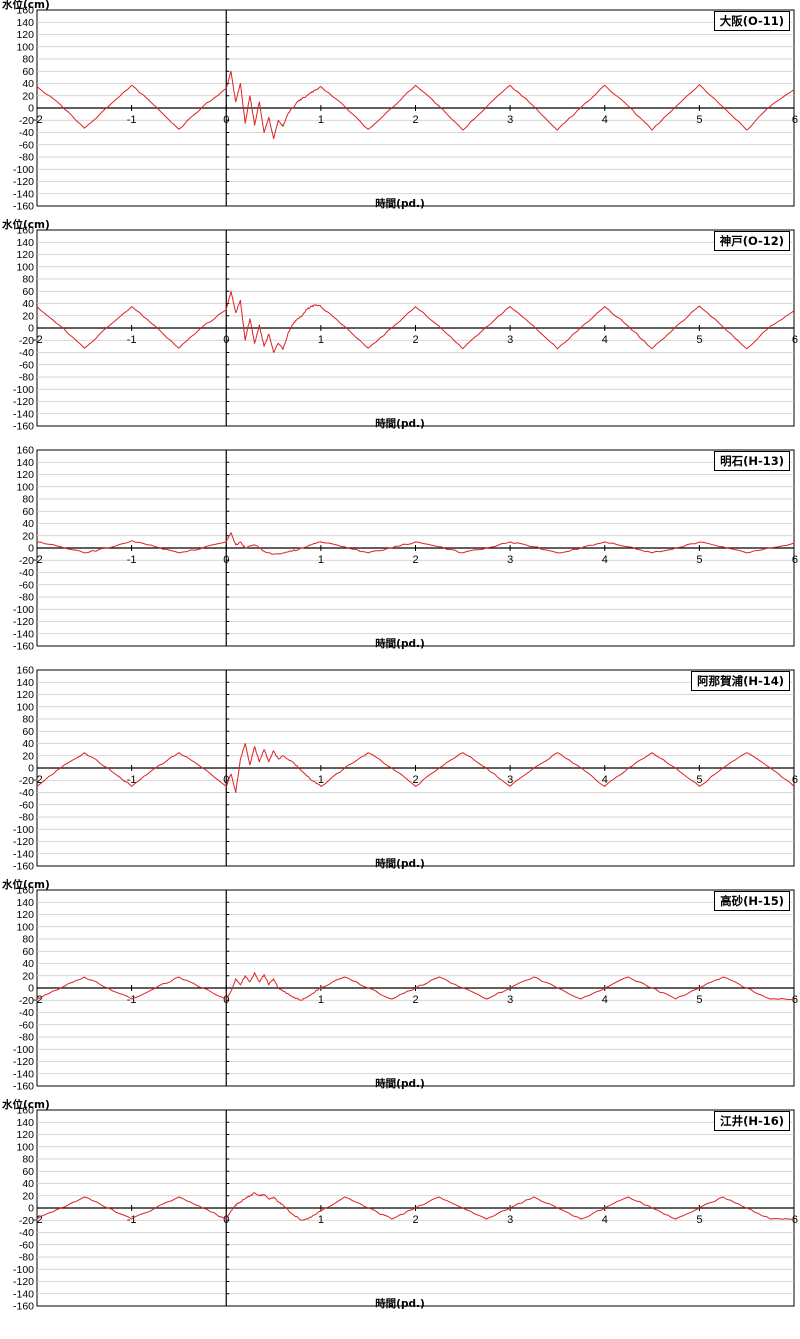 Image resolution: width=800 pixels, height=1339 pixels. What do you see at coordinates (751, 241) in the screenshot?
I see `station-title: 神戸(O-12)` at bounding box center [751, 241].